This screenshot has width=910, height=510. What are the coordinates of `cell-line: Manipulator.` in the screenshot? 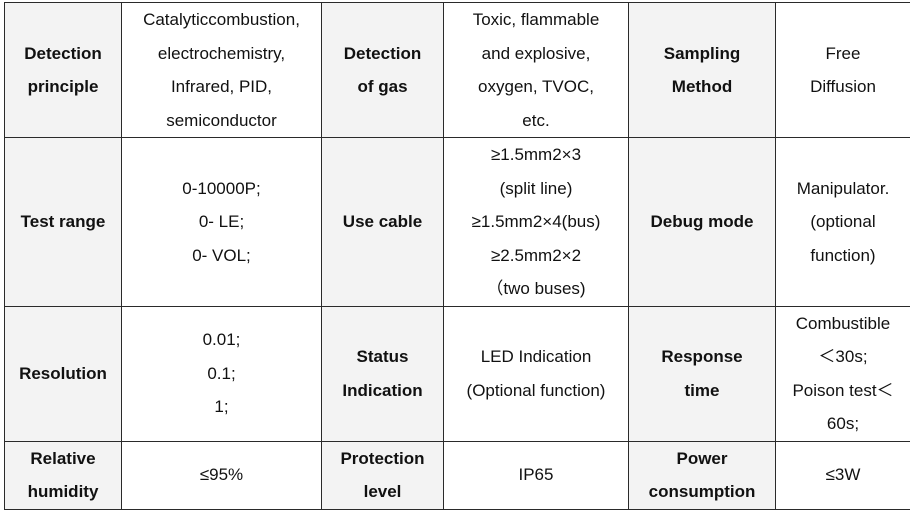 It's located at (843, 189).